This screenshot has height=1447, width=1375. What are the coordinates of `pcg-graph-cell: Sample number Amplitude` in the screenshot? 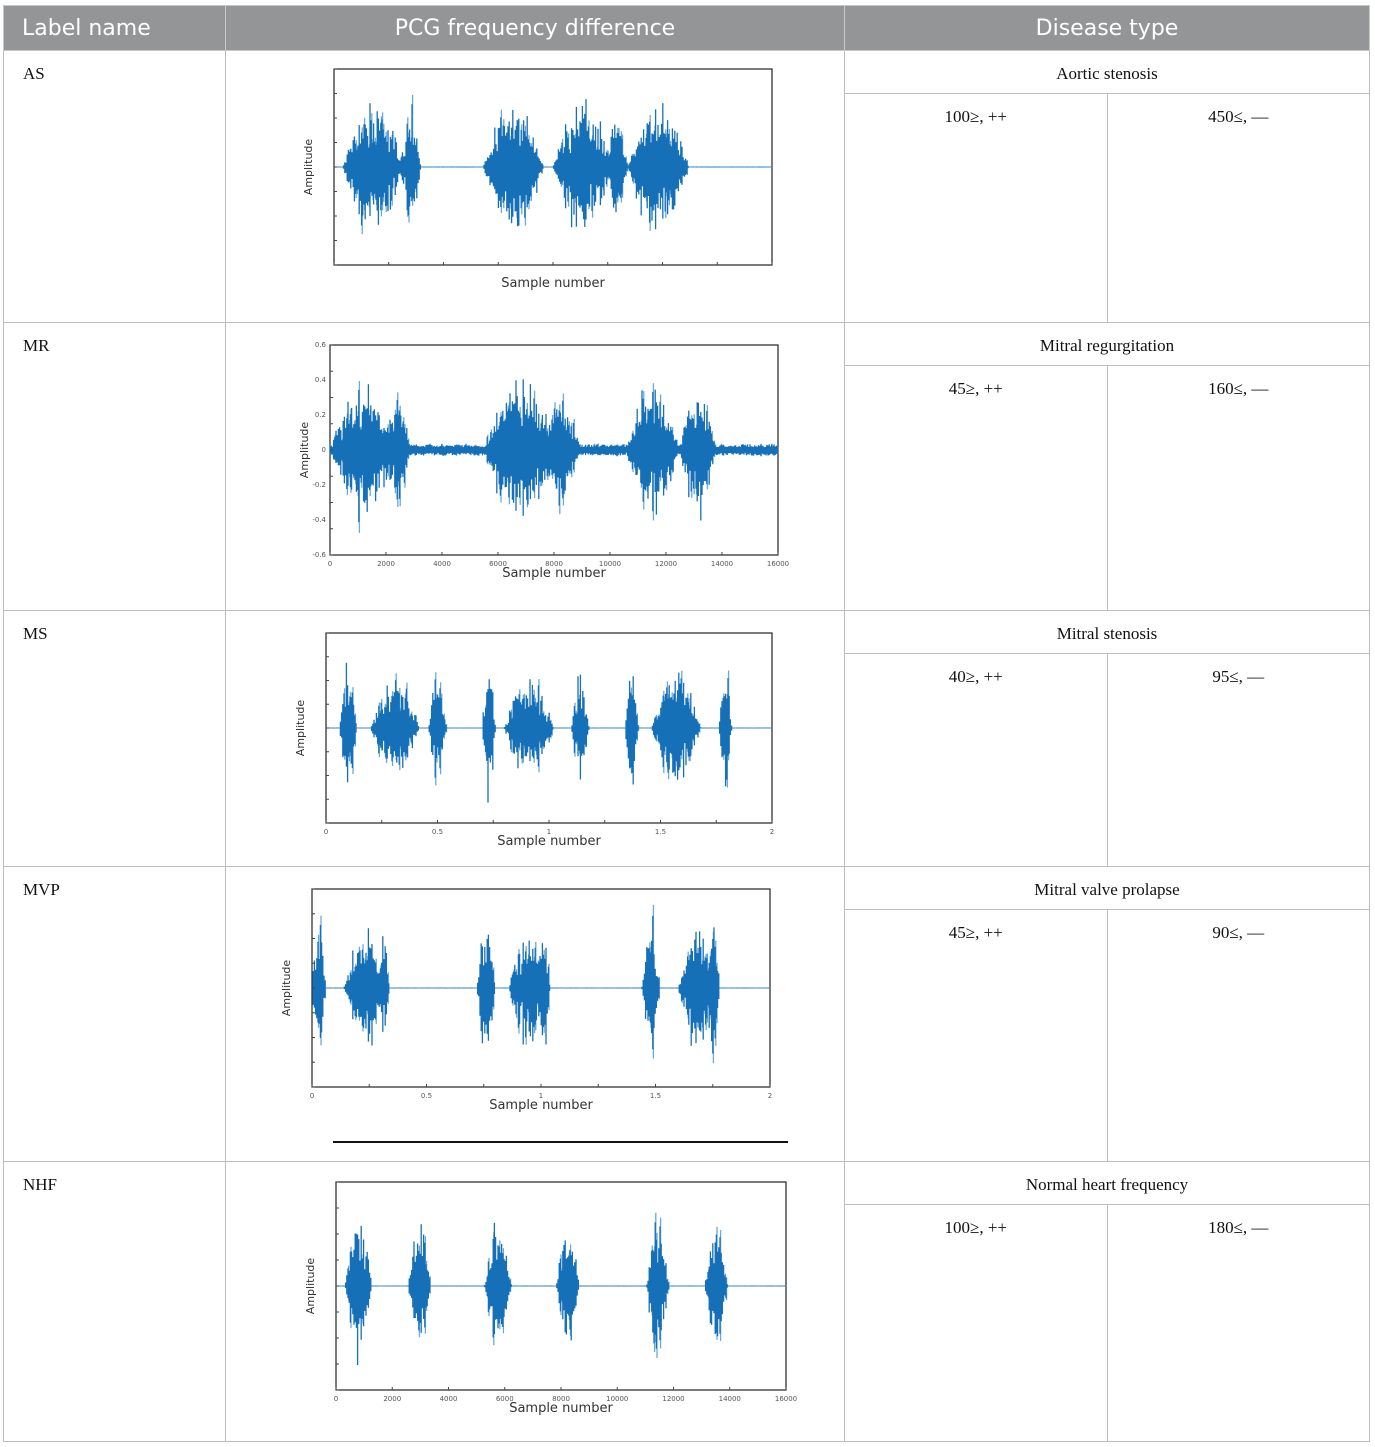 It's located at (535, 186).